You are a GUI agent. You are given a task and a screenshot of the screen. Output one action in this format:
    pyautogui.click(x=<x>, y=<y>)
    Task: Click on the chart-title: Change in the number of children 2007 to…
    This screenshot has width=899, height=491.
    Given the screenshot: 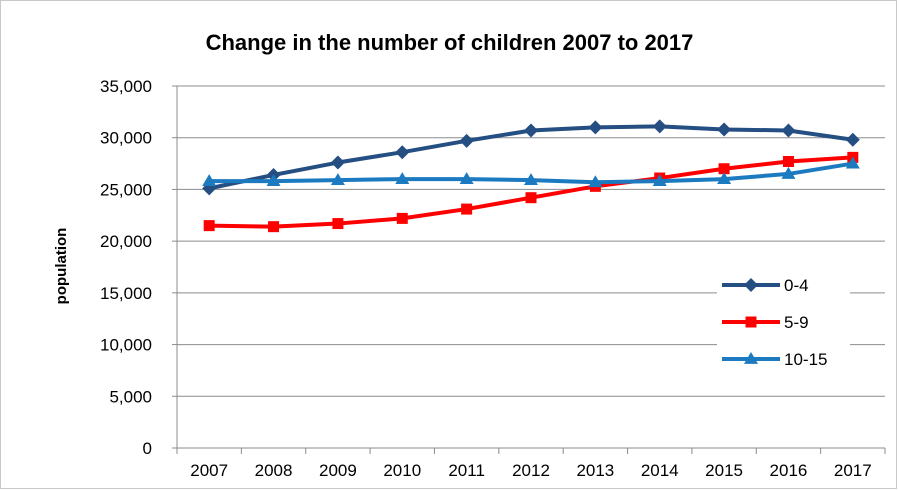 What is the action you would take?
    pyautogui.click(x=449, y=42)
    